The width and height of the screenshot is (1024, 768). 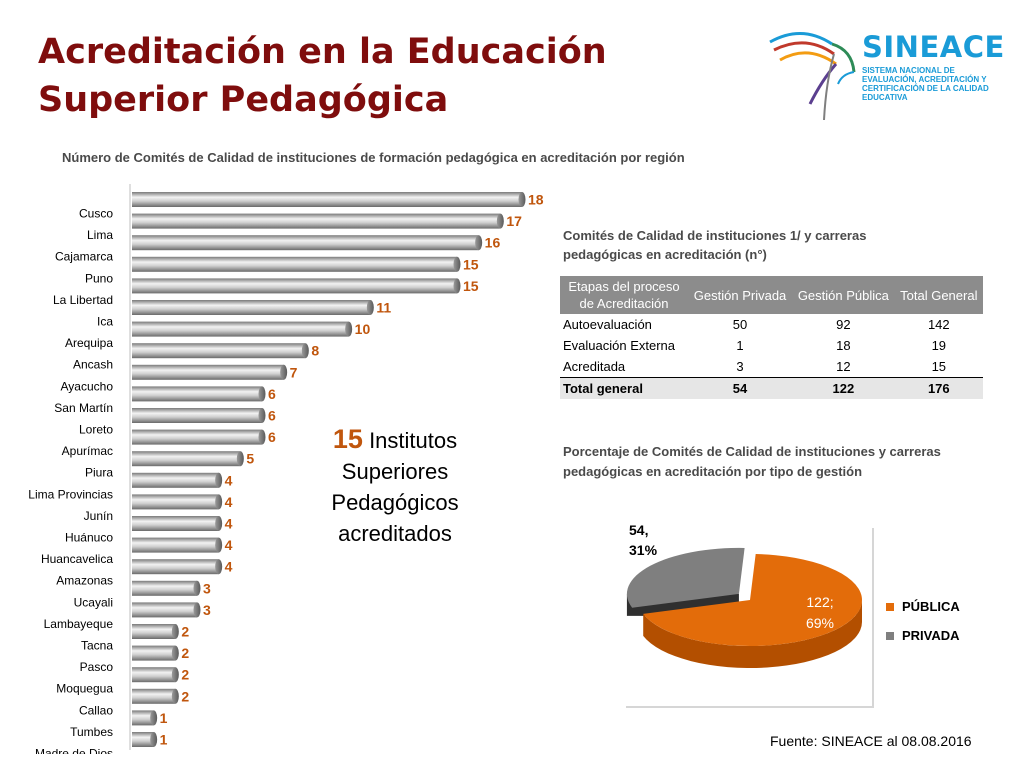 What do you see at coordinates (93, 365) in the screenshot?
I see `bar-category-label: Ancash` at bounding box center [93, 365].